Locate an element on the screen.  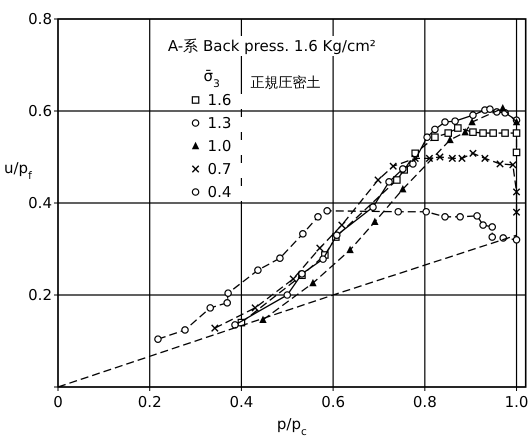
legend-label: 1.0 is located at coordinates (220, 146).